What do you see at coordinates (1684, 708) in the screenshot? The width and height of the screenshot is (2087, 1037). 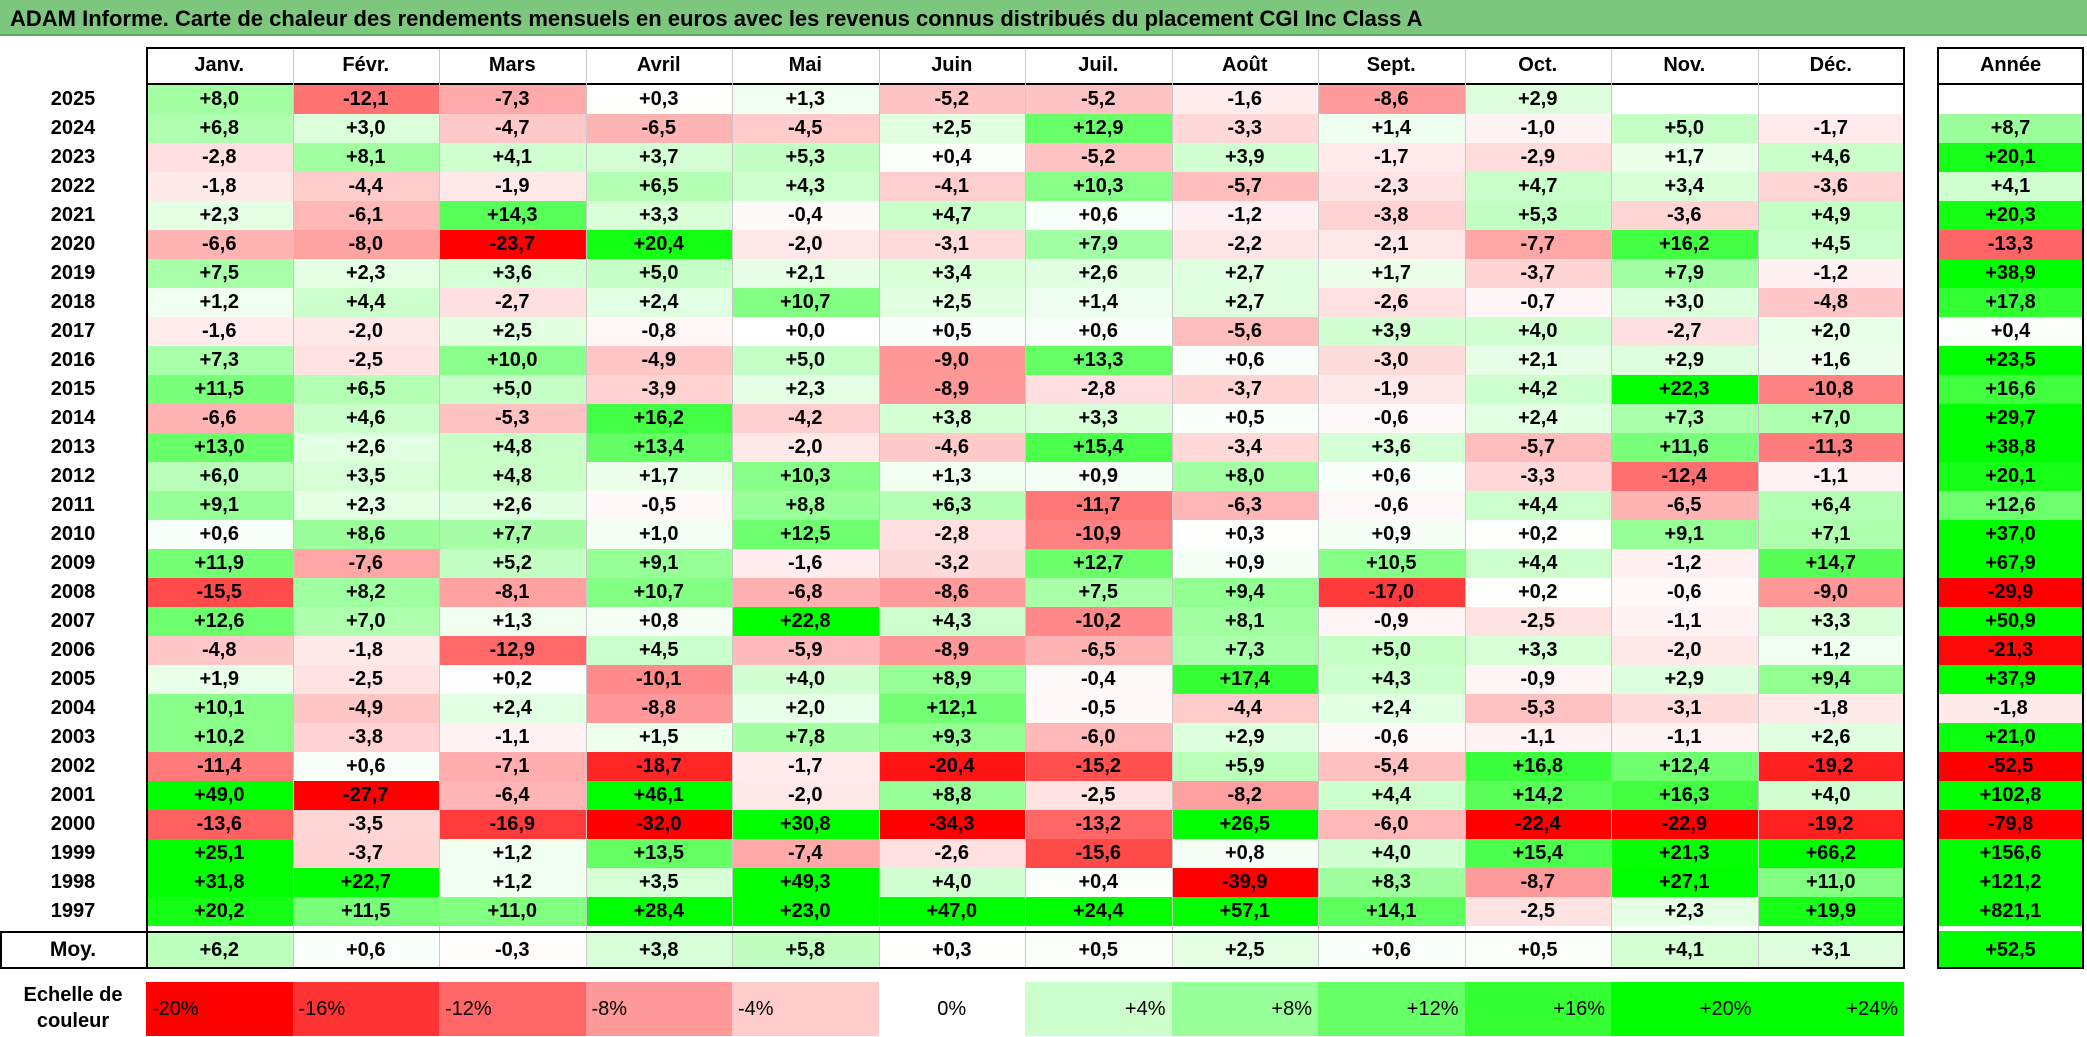 I see `heat-cell: -3,1` at bounding box center [1684, 708].